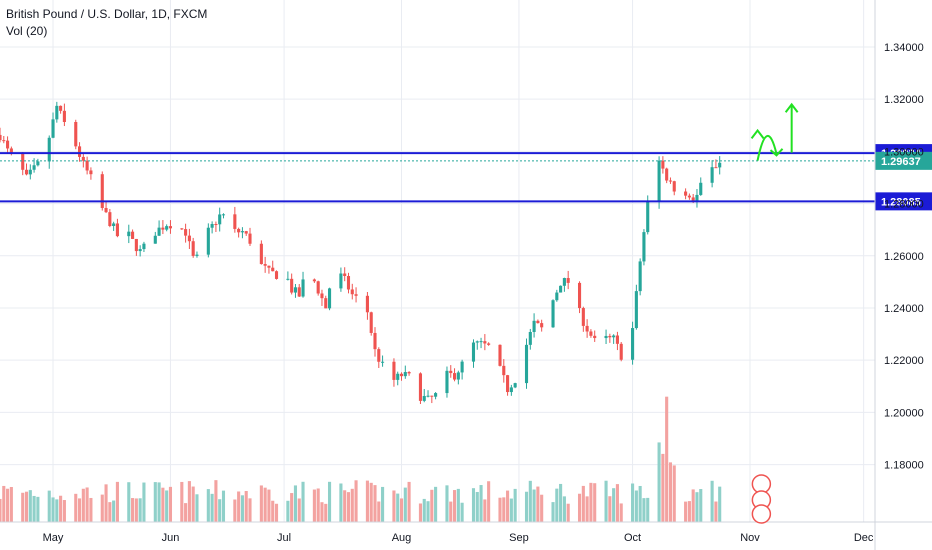 The image size is (932, 550). Describe the element at coordinates (402, 538) in the screenshot. I see `time-tick-label: Aug` at that location.